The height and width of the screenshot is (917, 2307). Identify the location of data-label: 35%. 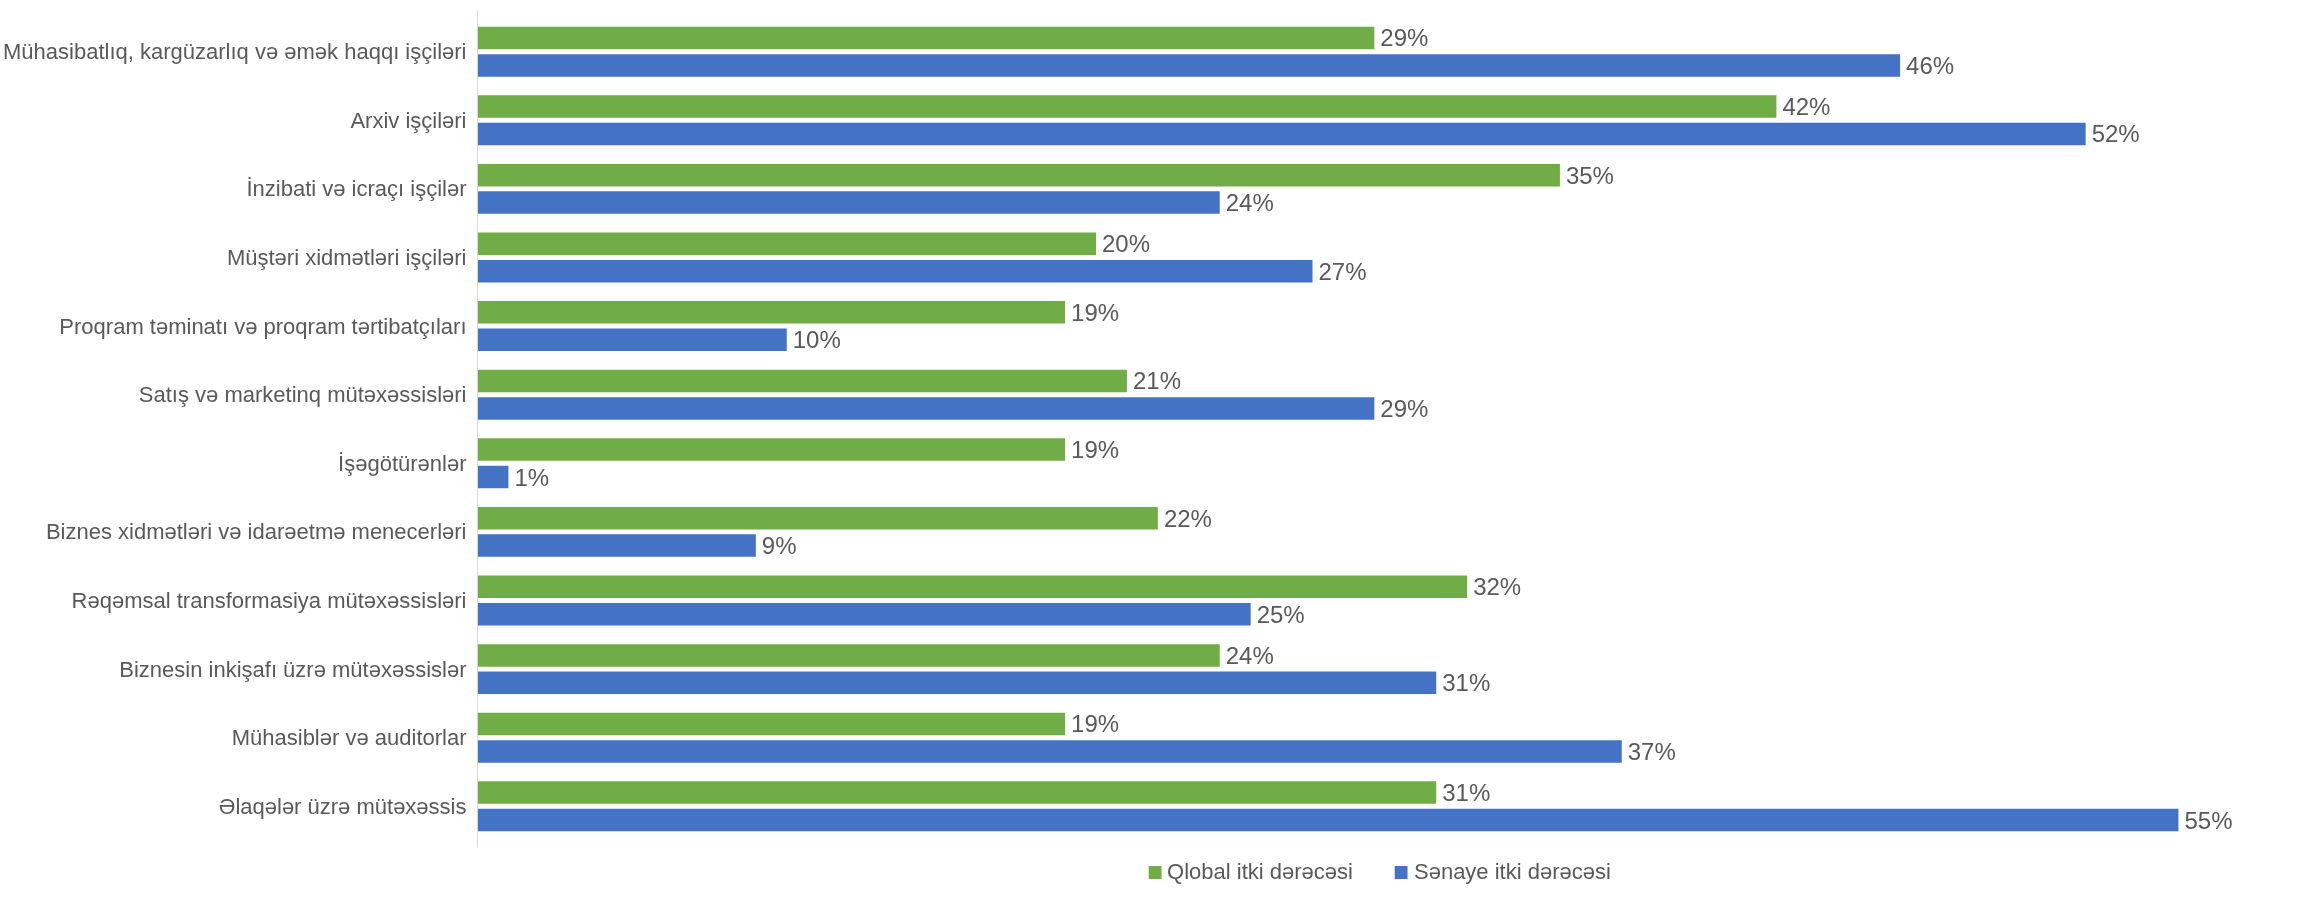
(1589, 175).